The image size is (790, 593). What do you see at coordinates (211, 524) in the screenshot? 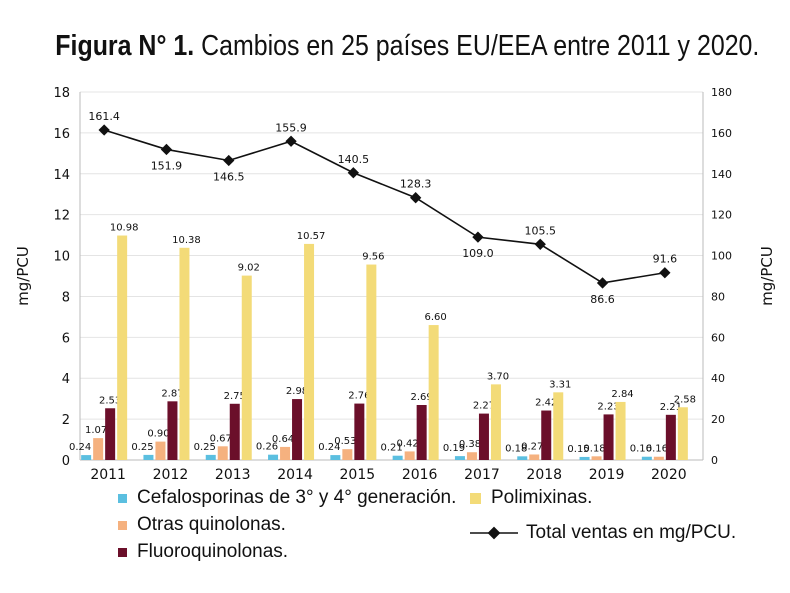
I see `legend-label: Otras quinolonas.` at bounding box center [211, 524].